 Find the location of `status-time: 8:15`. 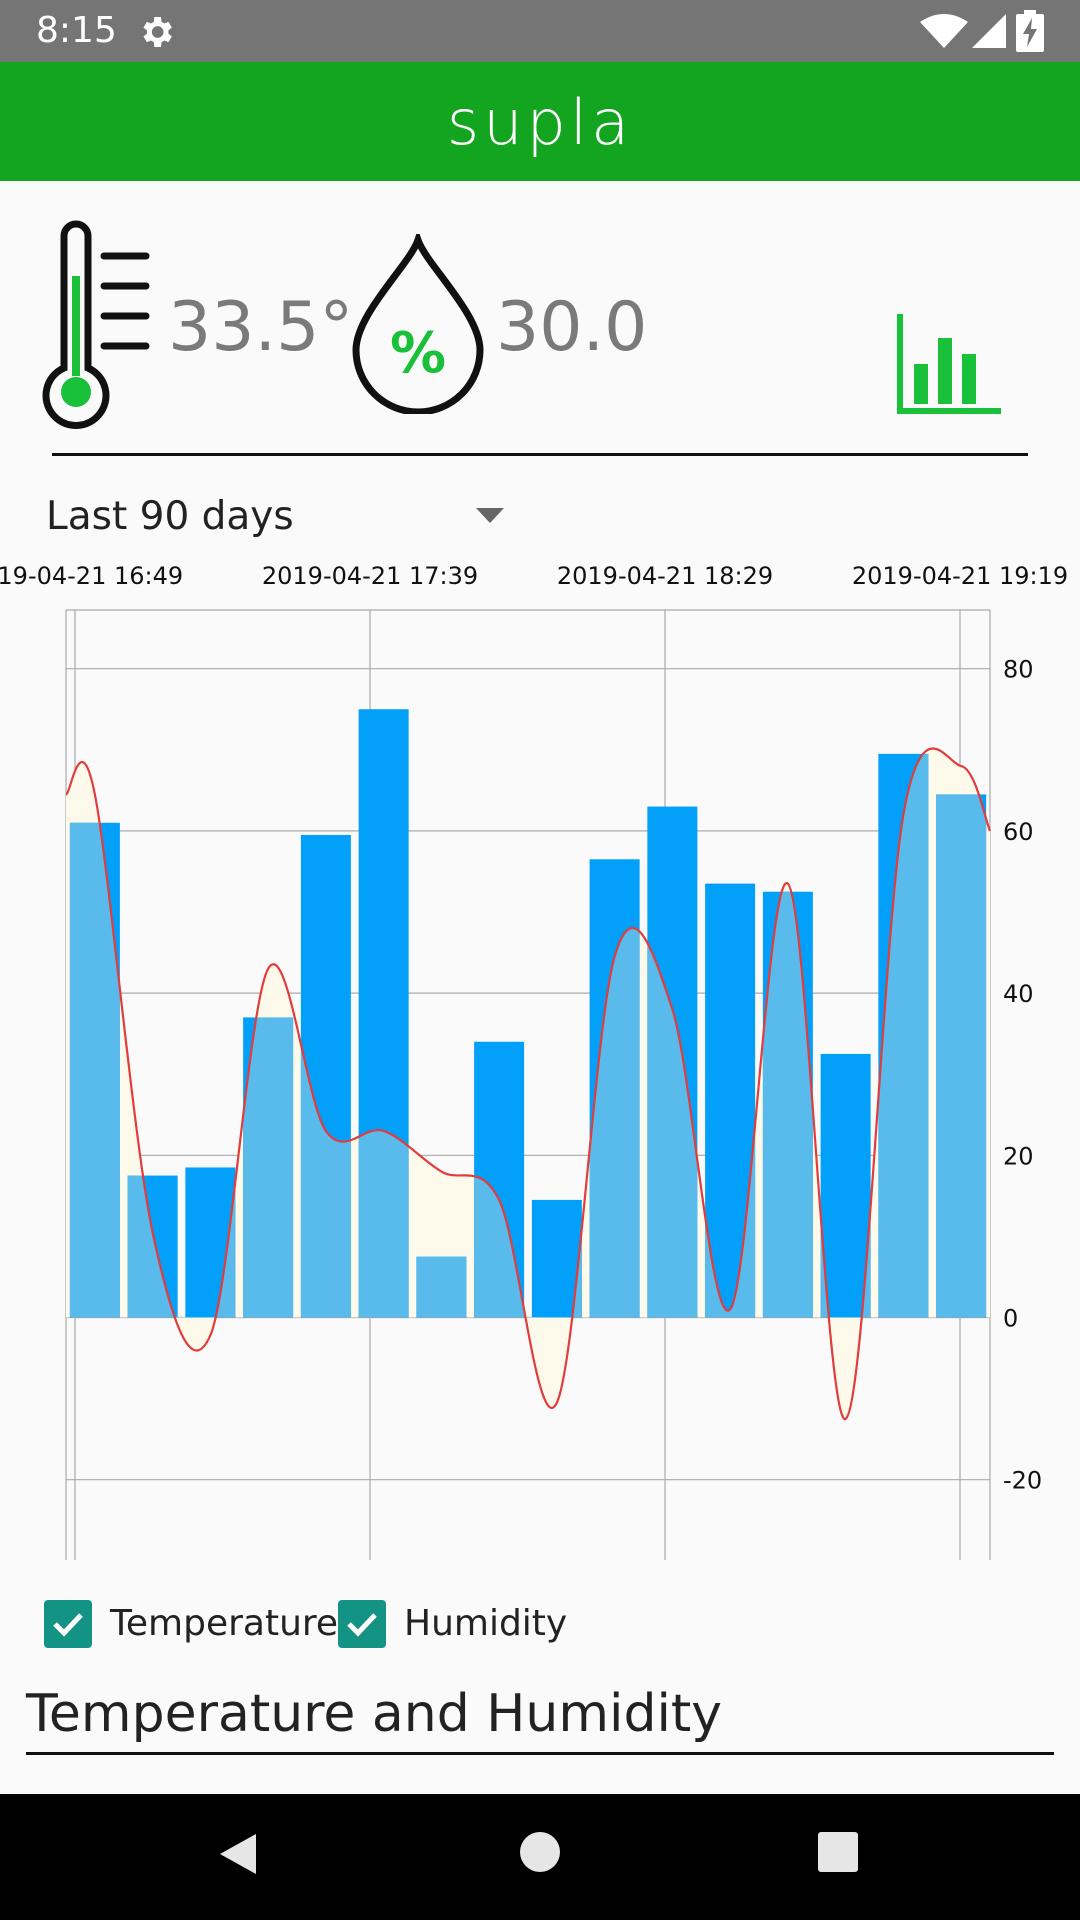

status-time: 8:15 is located at coordinates (76, 30).